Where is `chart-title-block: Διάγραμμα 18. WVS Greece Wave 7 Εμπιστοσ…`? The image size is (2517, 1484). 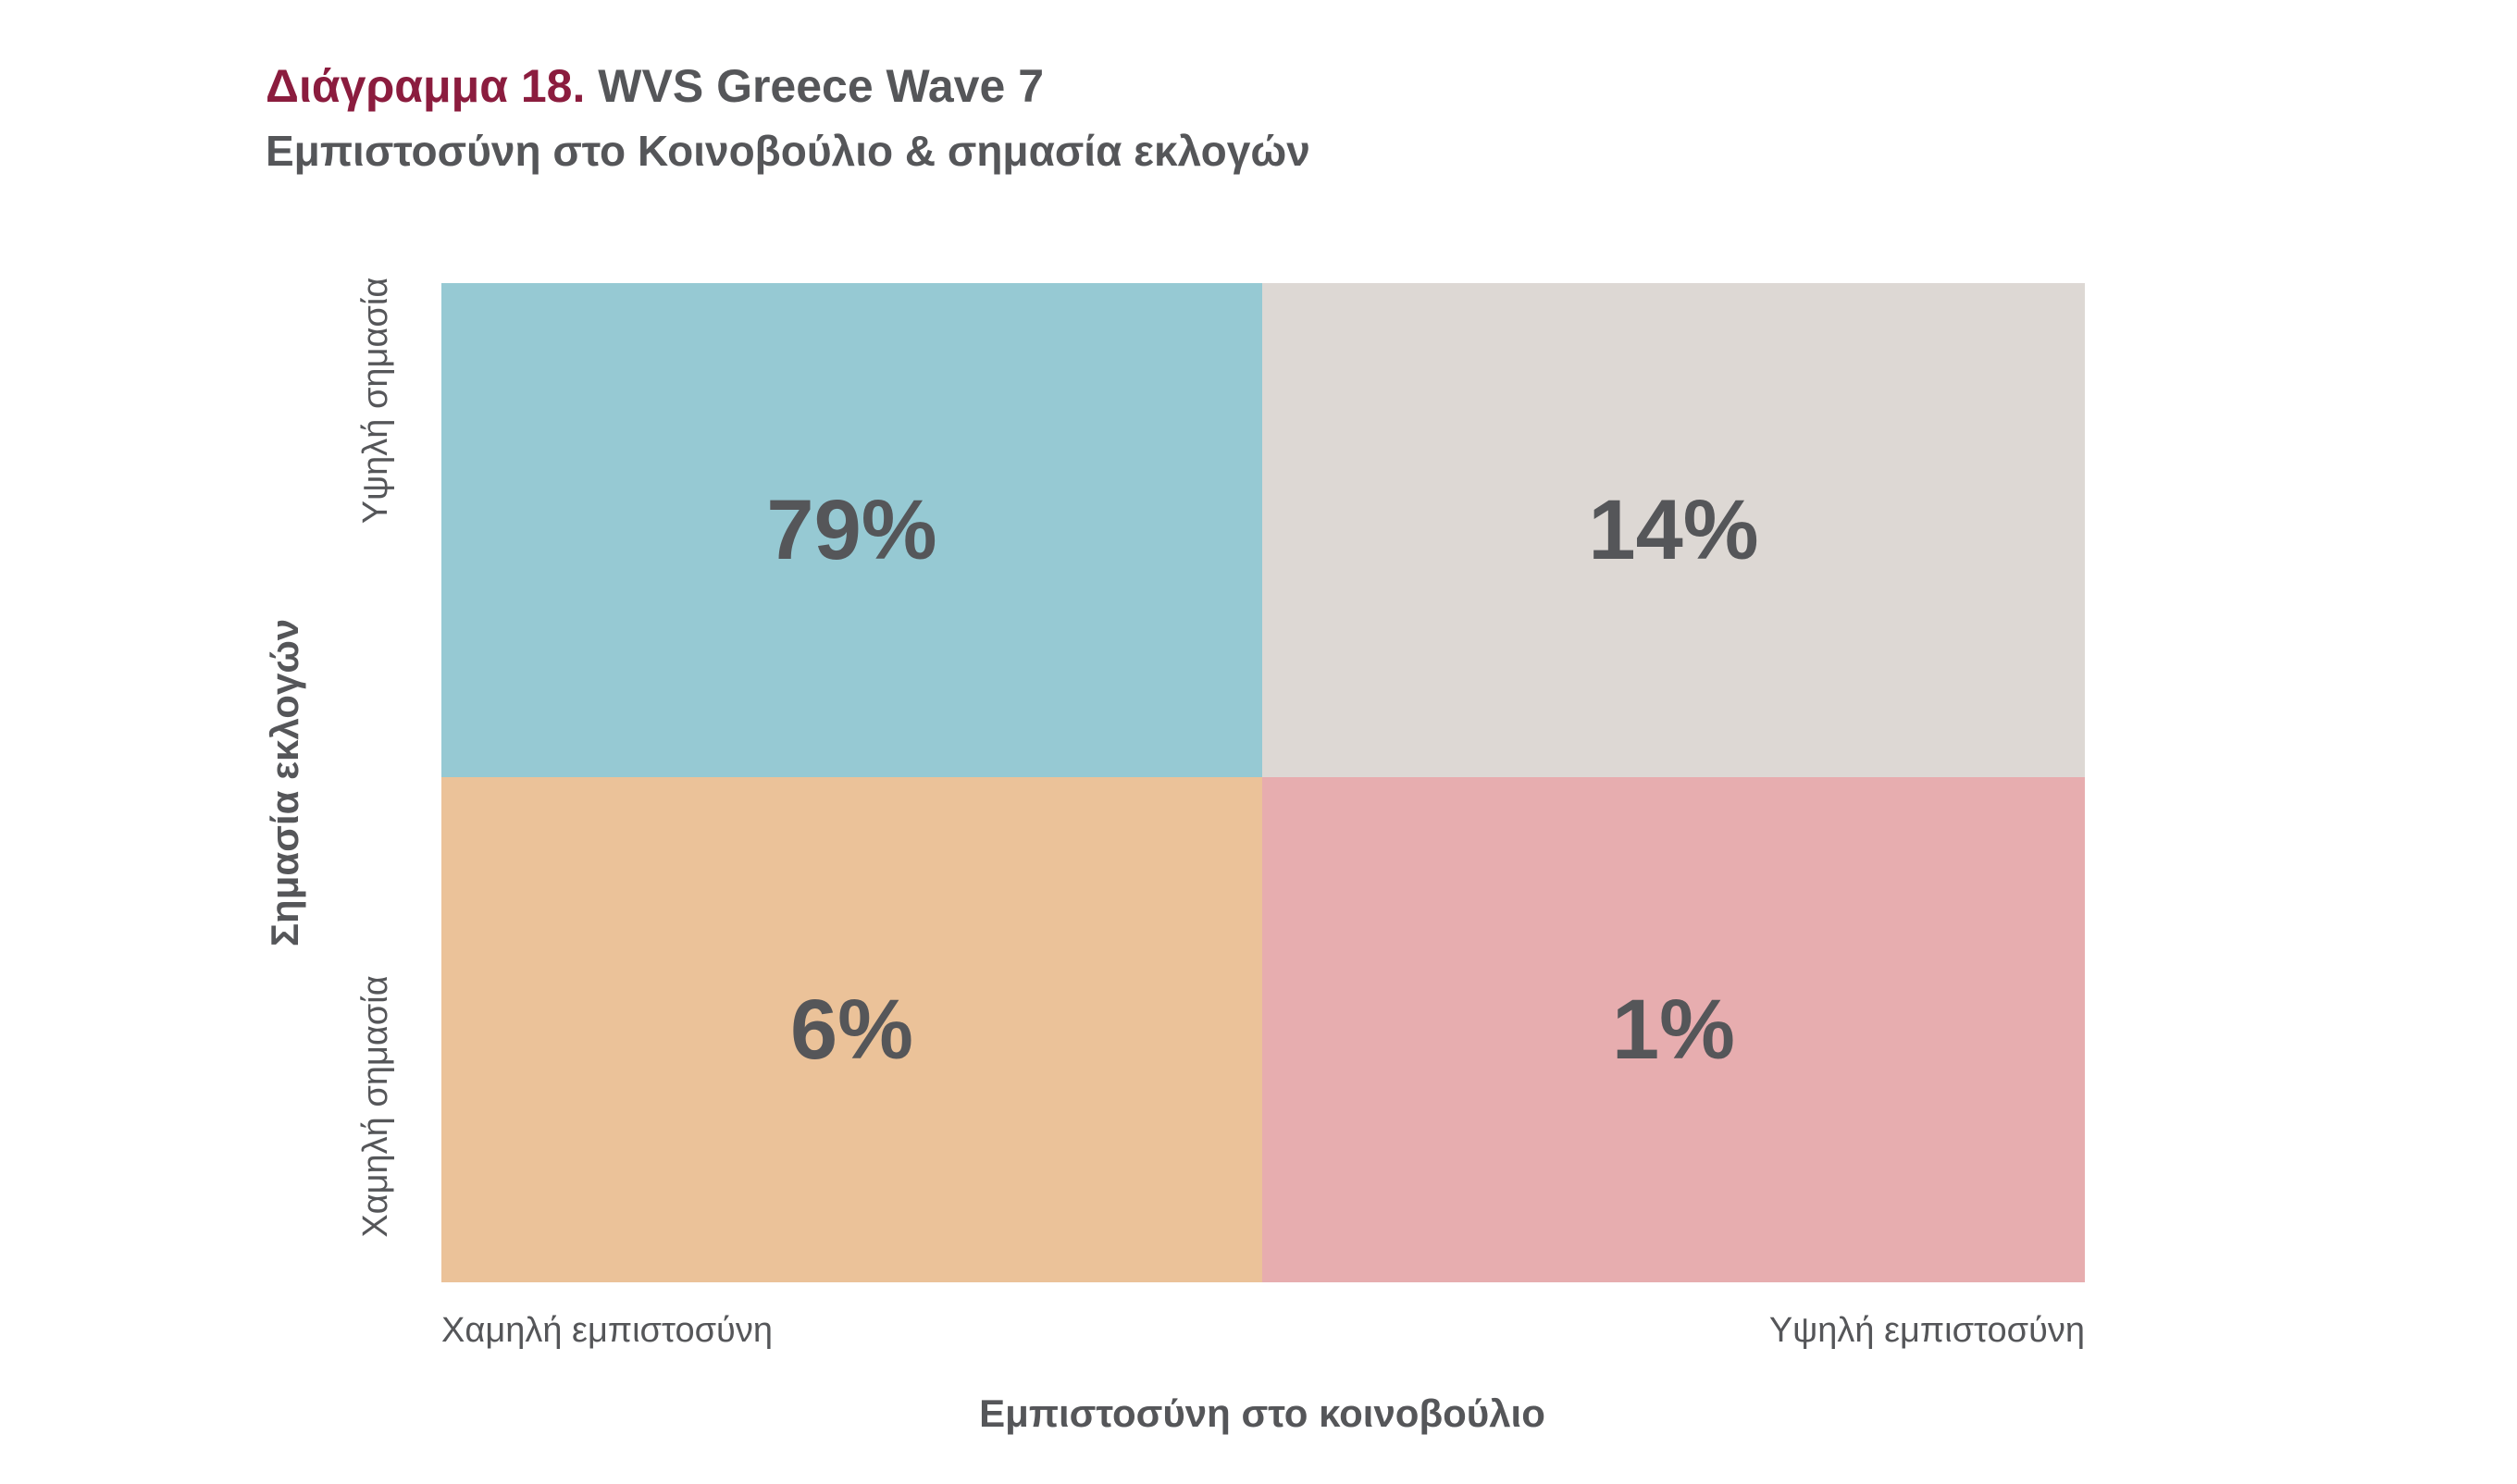
chart-title-block: Διάγραμμα 18. WVS Greece Wave 7 Εμπιστοσ… is located at coordinates (788, 117).